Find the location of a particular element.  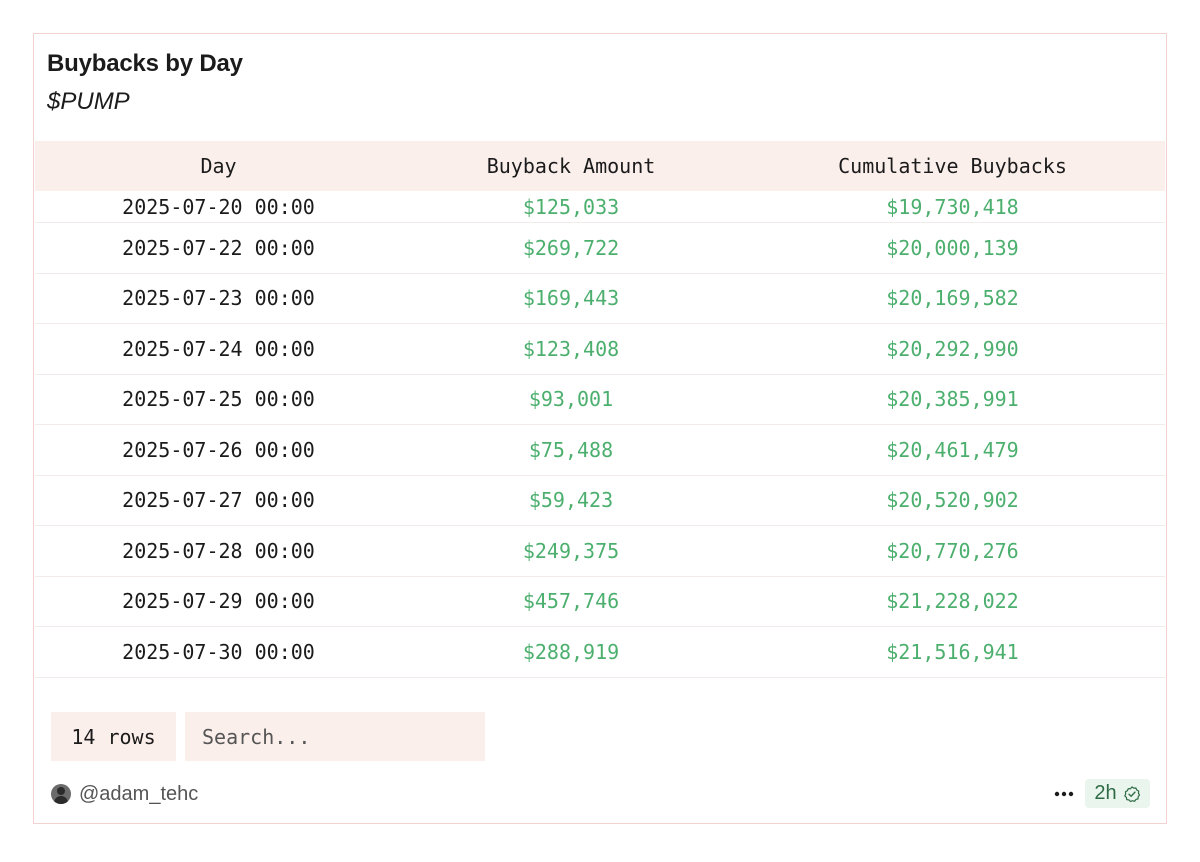

cell-buyback-amount: $123,408 is located at coordinates (571, 348).